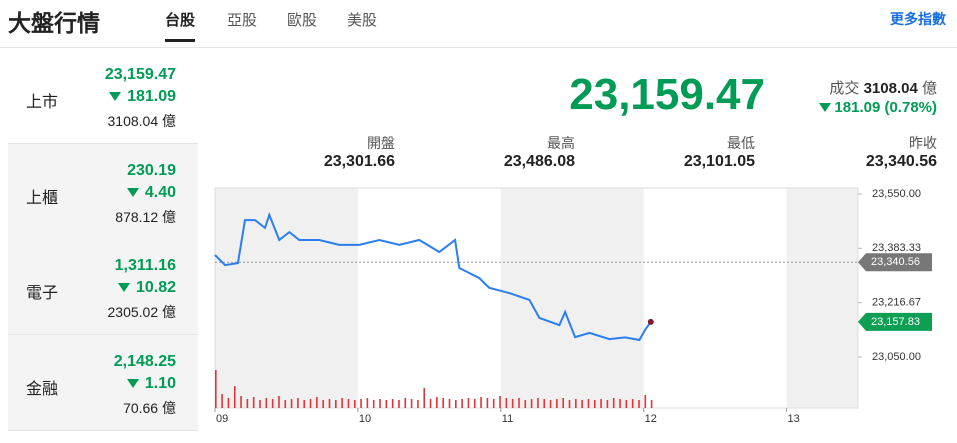  Describe the element at coordinates (359, 161) in the screenshot. I see `stat-value: 23,301.66` at that location.